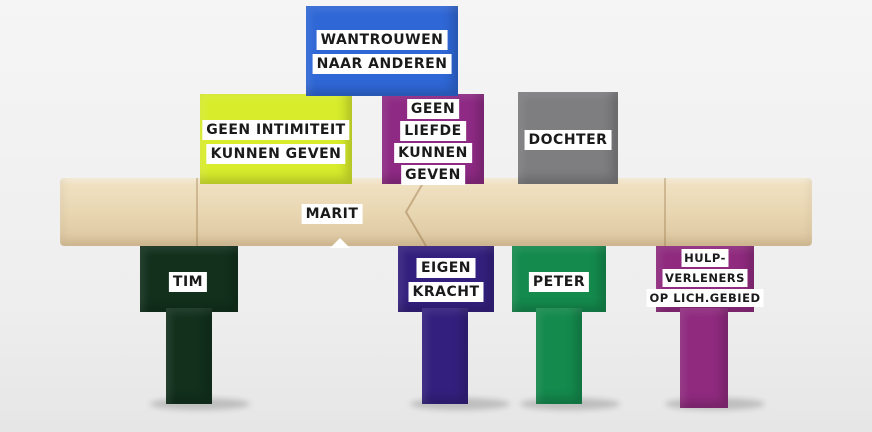  I want to click on label-line: DOCHTER, so click(568, 140).